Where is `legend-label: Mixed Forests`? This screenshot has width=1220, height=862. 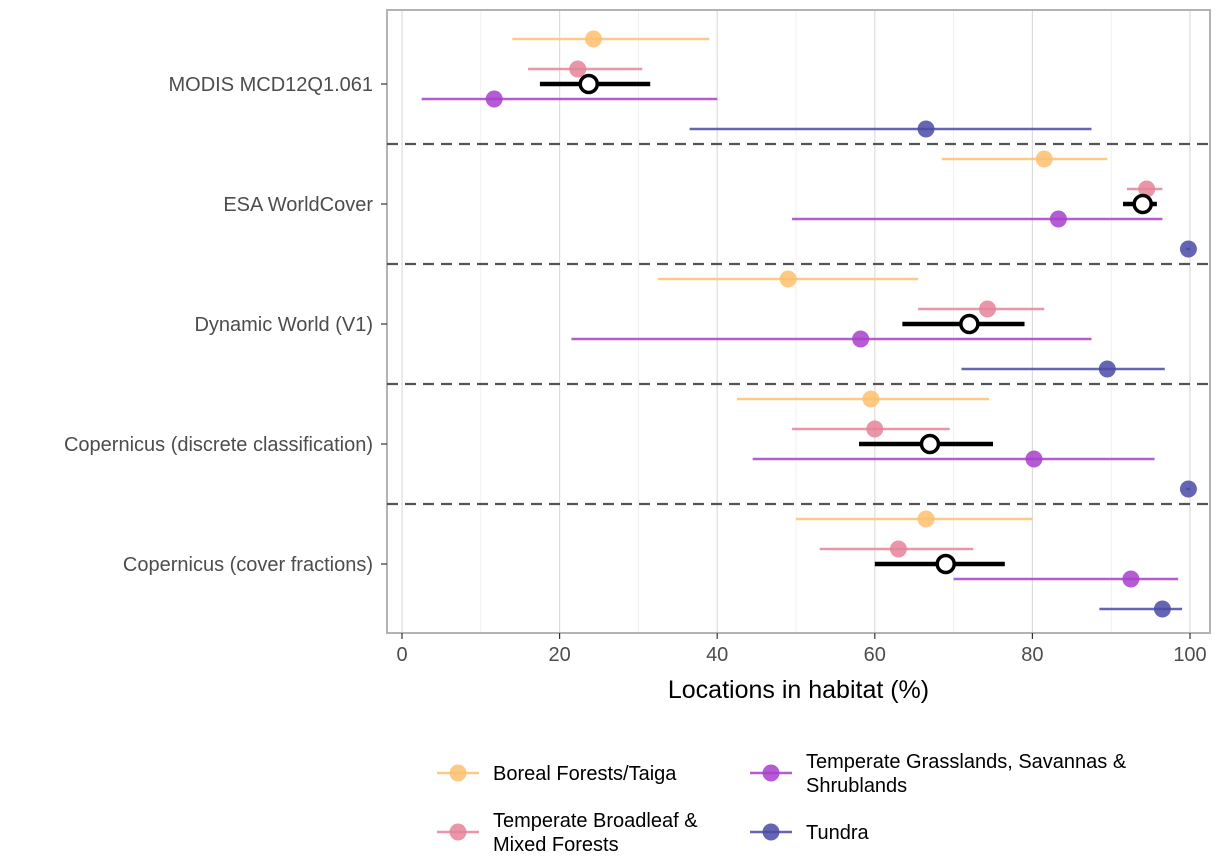
legend-label: Mixed Forests is located at coordinates (556, 845).